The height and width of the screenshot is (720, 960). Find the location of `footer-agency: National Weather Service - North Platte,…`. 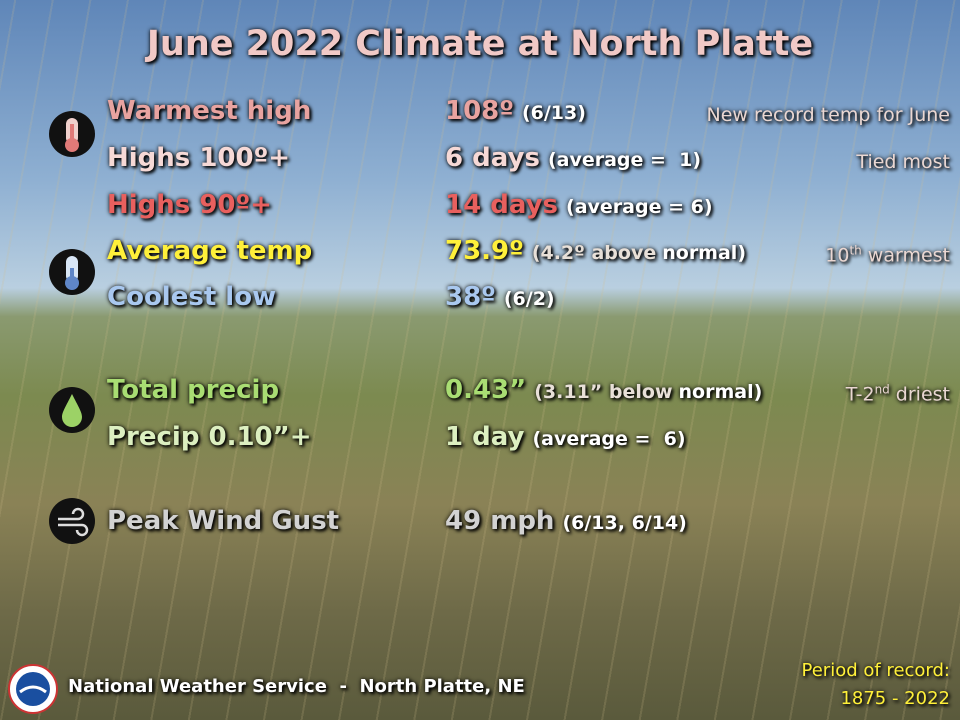

footer-agency: National Weather Service - North Platte,… is located at coordinates (296, 686).